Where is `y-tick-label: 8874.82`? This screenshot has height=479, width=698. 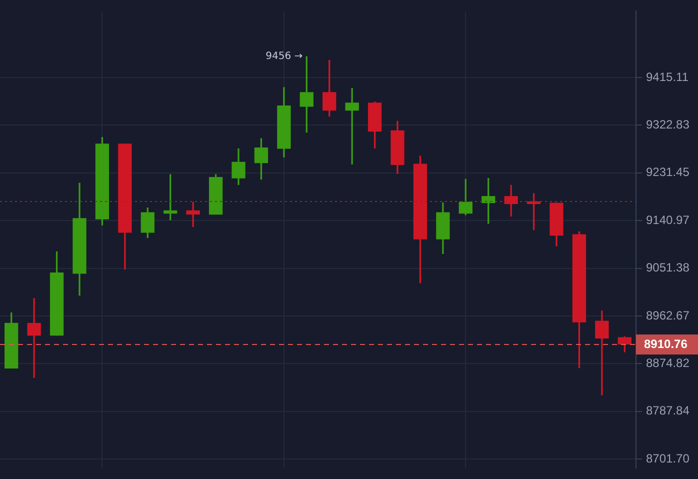 y-tick-label: 8874.82 is located at coordinates (668, 363).